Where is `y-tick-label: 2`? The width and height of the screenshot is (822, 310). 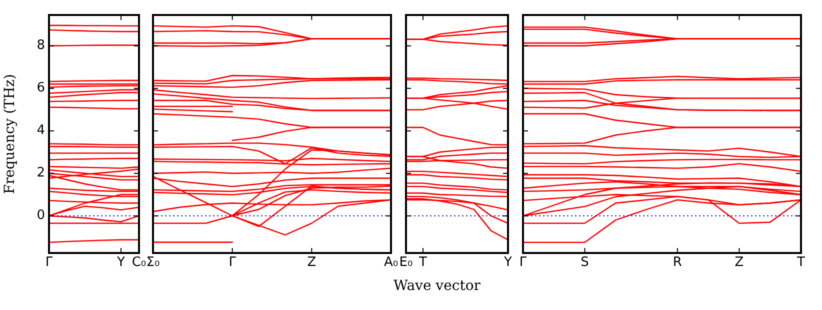
y-tick-label: 2 is located at coordinates (40, 173).